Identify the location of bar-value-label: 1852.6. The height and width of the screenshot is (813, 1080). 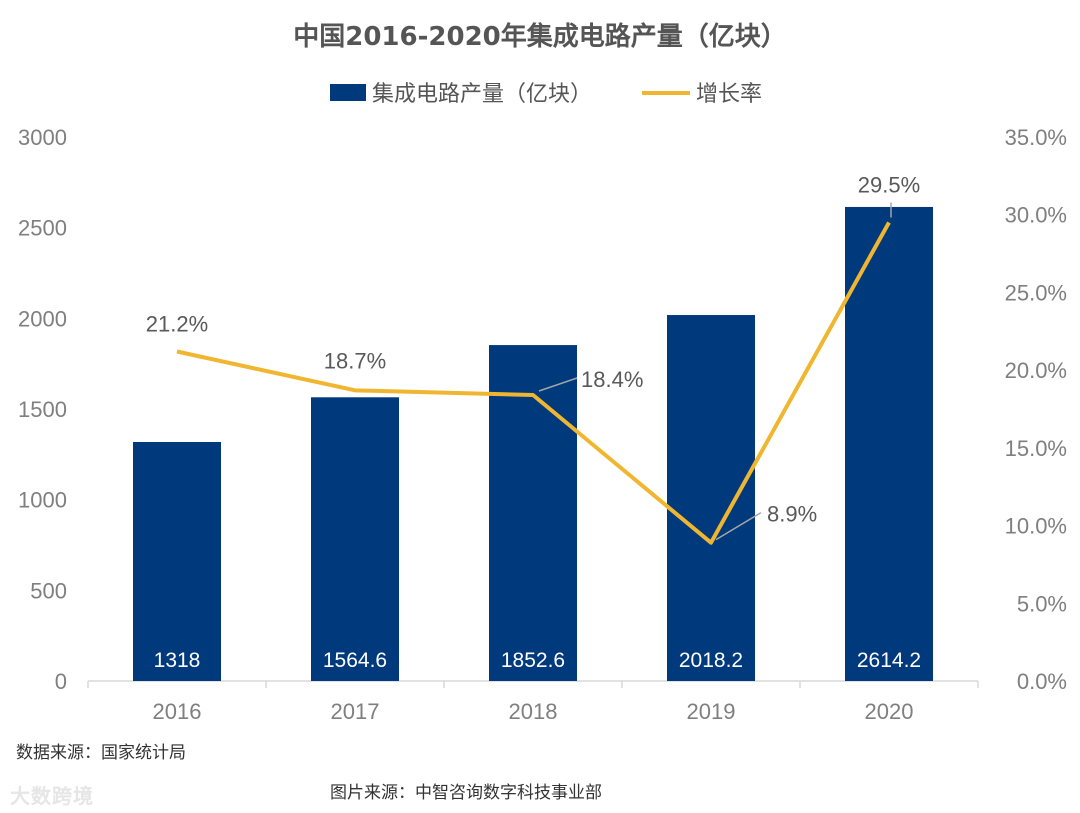
(533, 660).